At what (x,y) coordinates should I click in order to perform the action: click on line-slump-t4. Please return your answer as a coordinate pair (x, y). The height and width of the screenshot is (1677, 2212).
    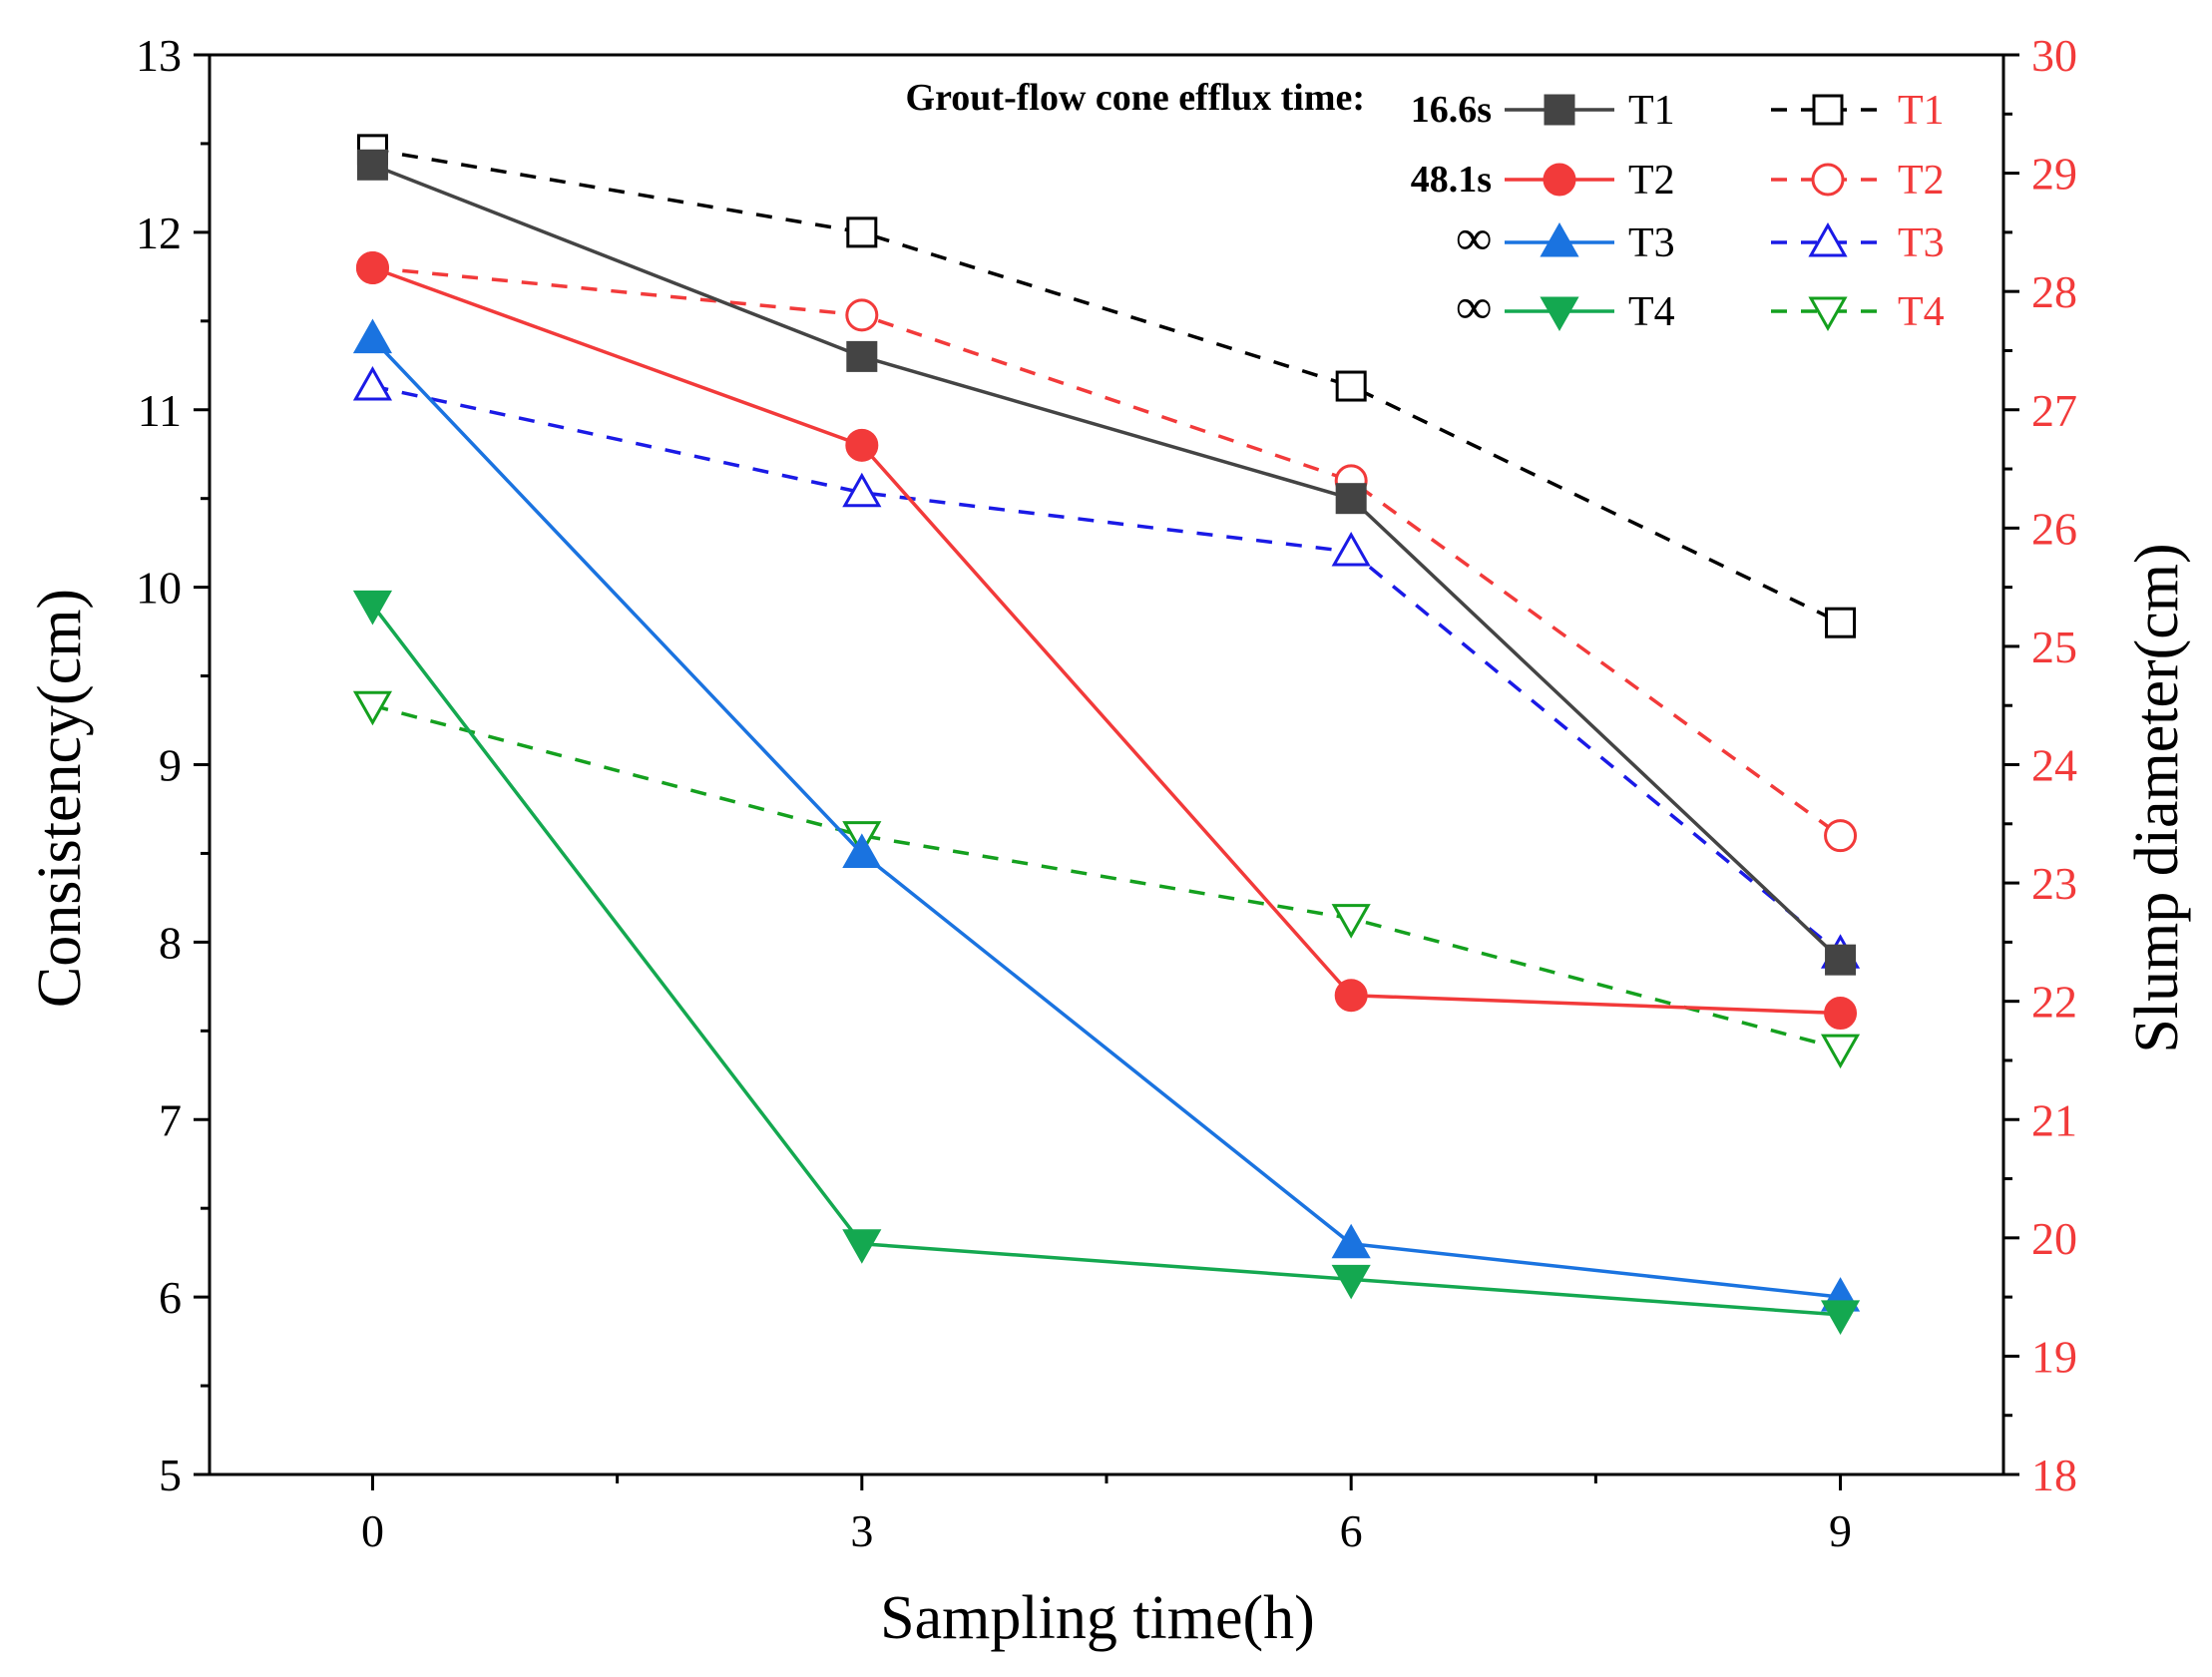
    Looking at the image, I should click on (1107, 877).